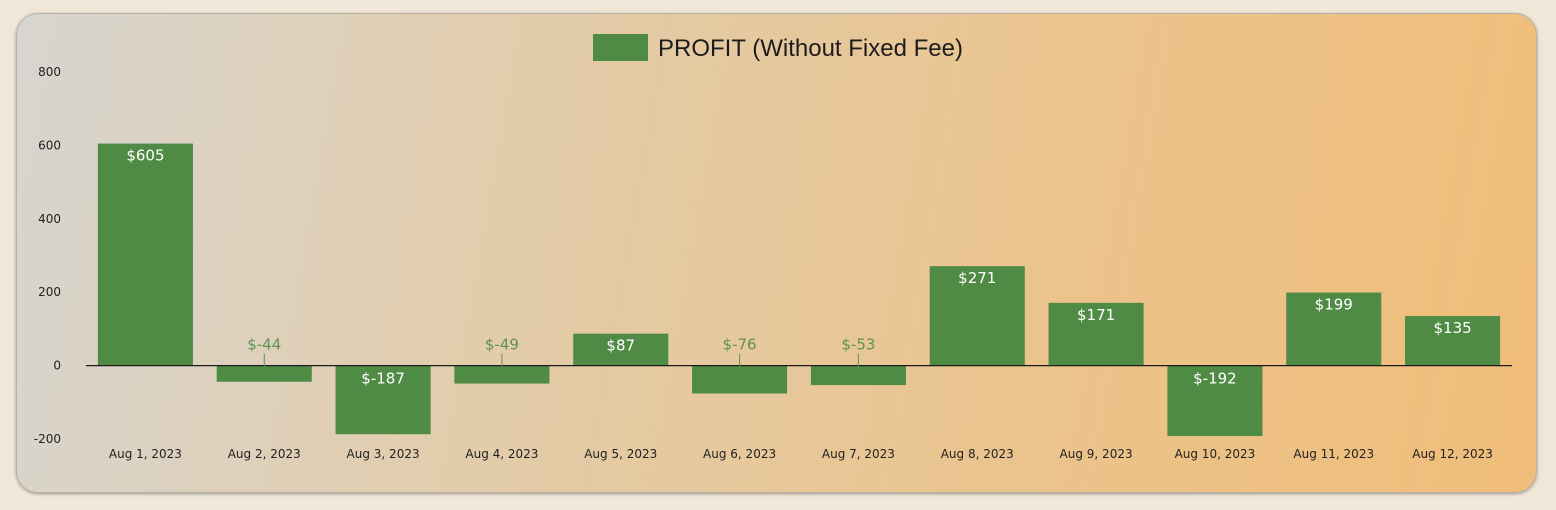 The image size is (1556, 510). What do you see at coordinates (49, 72) in the screenshot?
I see `y-tick-label: 800` at bounding box center [49, 72].